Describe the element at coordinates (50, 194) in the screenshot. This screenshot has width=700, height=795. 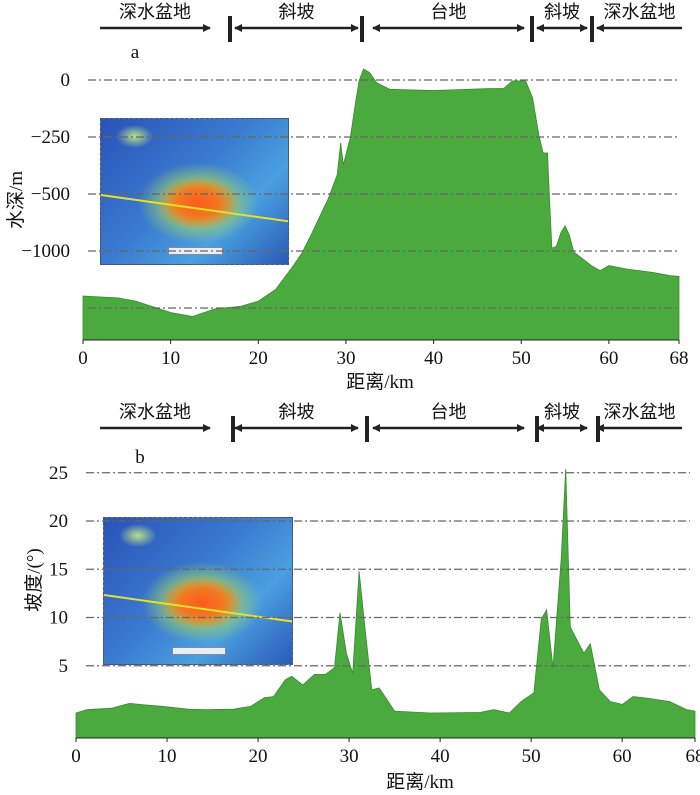
I see `y-tick-label: −500` at that location.